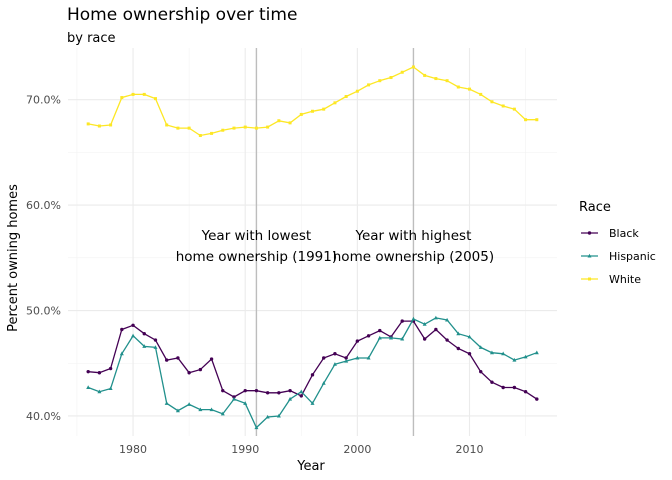 The image size is (672, 480). What do you see at coordinates (256, 236) in the screenshot?
I see `annotation-label: Year with lowest` at bounding box center [256, 236].